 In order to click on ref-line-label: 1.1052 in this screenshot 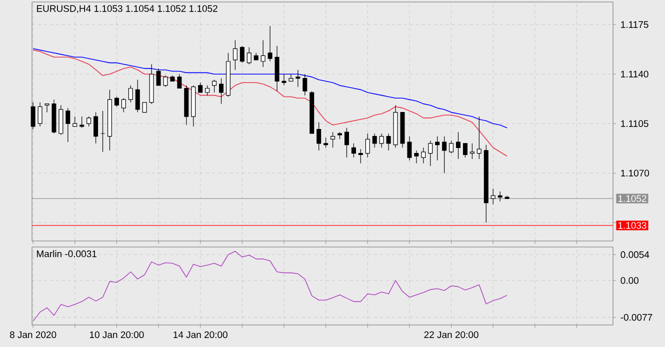, I will do `click(632, 198)`.